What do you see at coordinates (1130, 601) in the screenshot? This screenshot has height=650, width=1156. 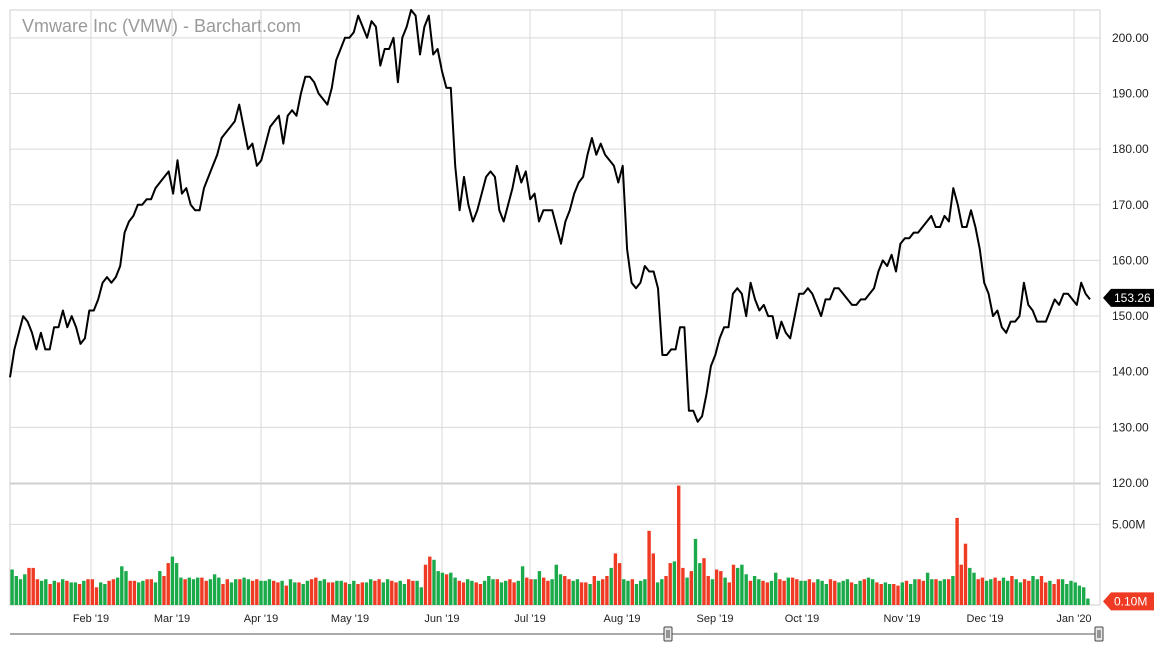 I see `last-volume-label: 0.10M` at bounding box center [1130, 601].